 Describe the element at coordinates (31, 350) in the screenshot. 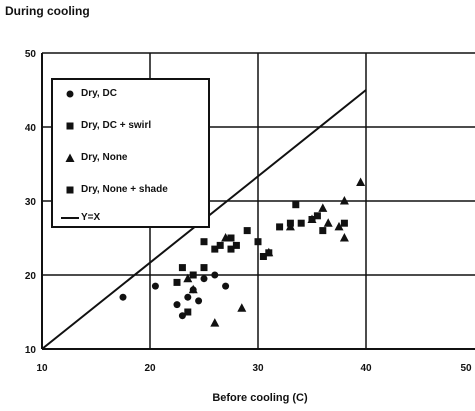

I see `y-tick-label: 10` at that location.